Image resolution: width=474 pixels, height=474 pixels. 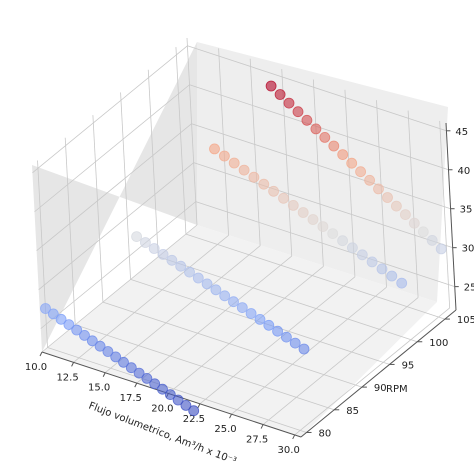 What do you see at coordinates (397, 389) in the screenshot?
I see `y-axis-label: RPM` at bounding box center [397, 389].